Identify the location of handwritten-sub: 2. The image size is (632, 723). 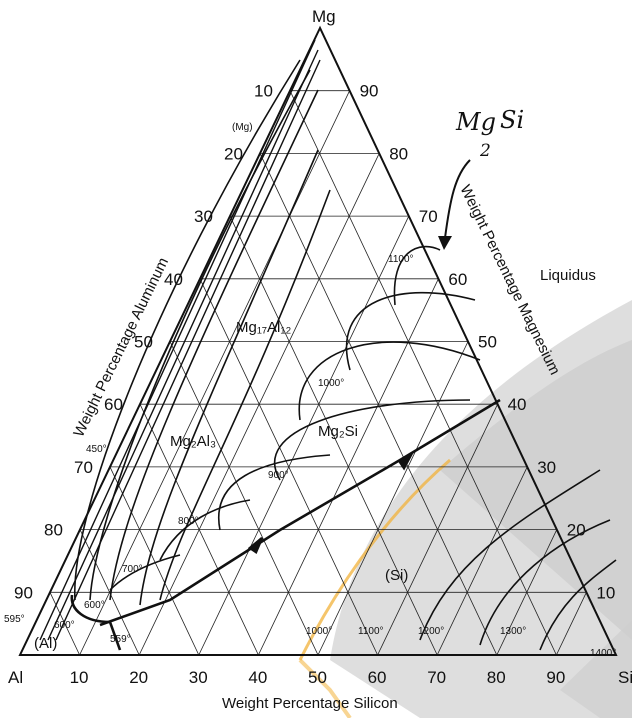
(485, 151).